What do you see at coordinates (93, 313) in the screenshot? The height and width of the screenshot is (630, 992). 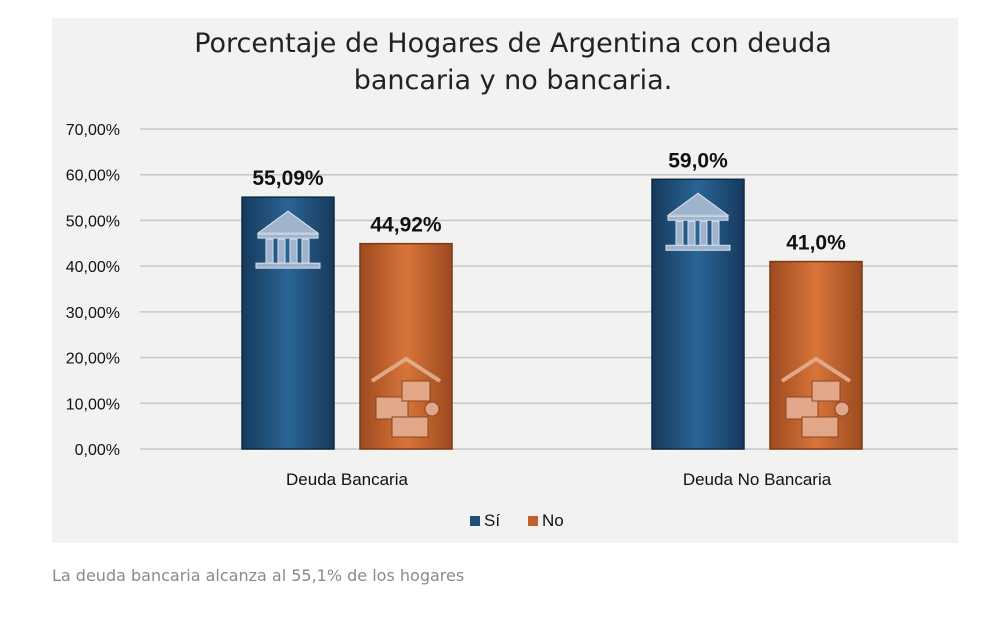 I see `y-tick-label: 30,00%` at bounding box center [93, 313].